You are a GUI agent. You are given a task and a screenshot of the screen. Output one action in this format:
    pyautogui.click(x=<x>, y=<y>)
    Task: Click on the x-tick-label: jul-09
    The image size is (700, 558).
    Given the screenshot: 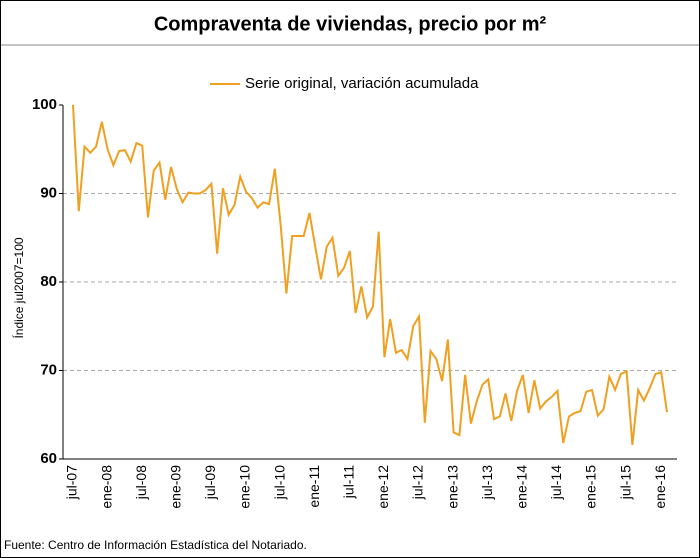 What is the action you would take?
    pyautogui.click(x=210, y=482)
    